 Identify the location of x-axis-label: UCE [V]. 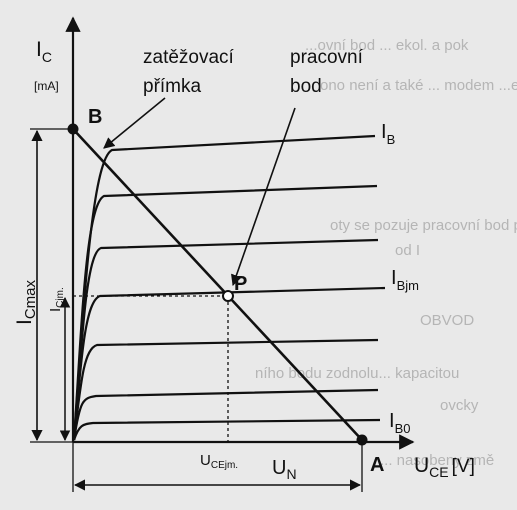
(444, 467).